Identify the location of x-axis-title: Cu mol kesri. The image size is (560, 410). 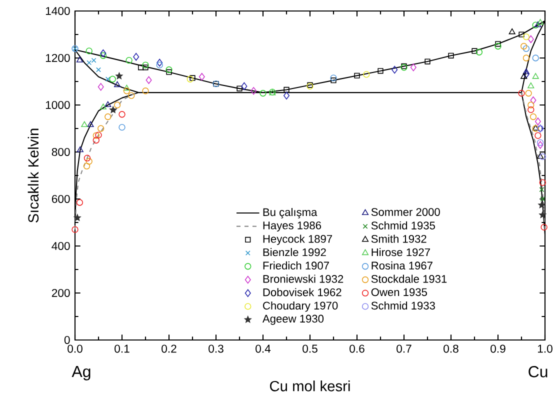
(310, 386).